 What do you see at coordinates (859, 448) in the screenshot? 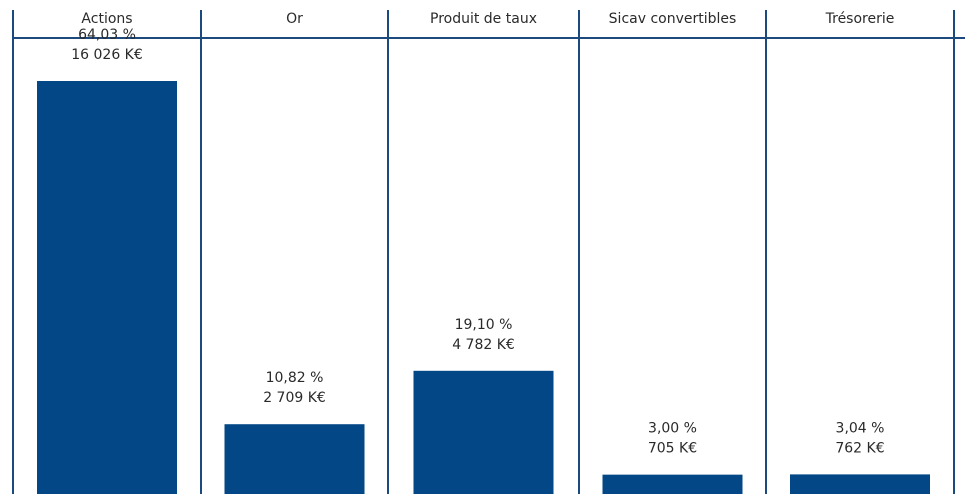
I see `data-label-amount: 762 K€` at bounding box center [859, 448].